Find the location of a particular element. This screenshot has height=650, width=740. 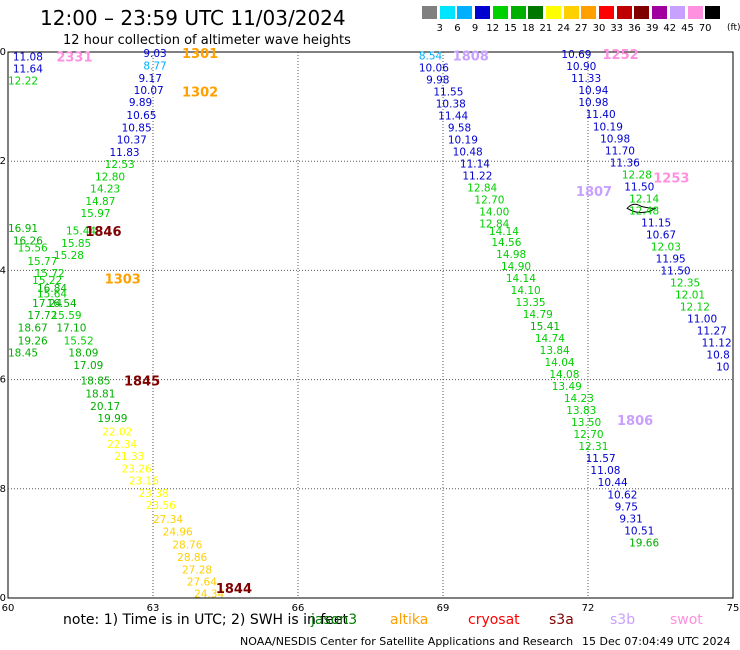

color-scale-tick: 24 is located at coordinates (563, 28).